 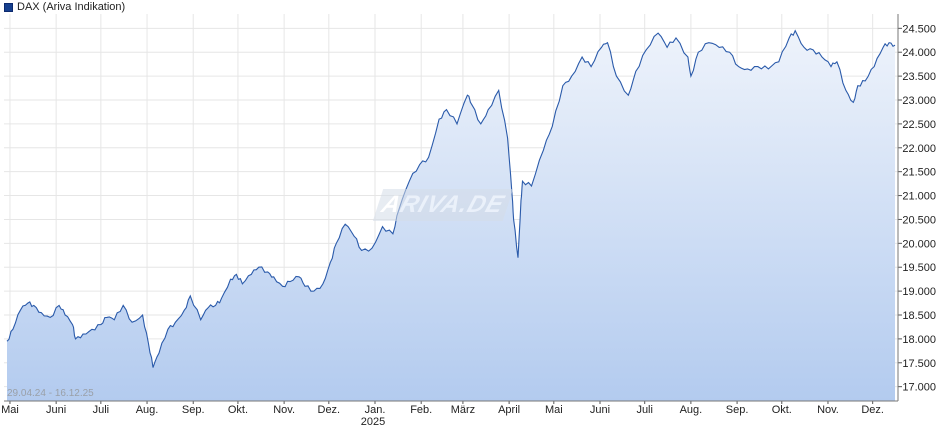 What do you see at coordinates (919, 29) in the screenshot?
I see `y-tick-label: 24.500` at bounding box center [919, 29].